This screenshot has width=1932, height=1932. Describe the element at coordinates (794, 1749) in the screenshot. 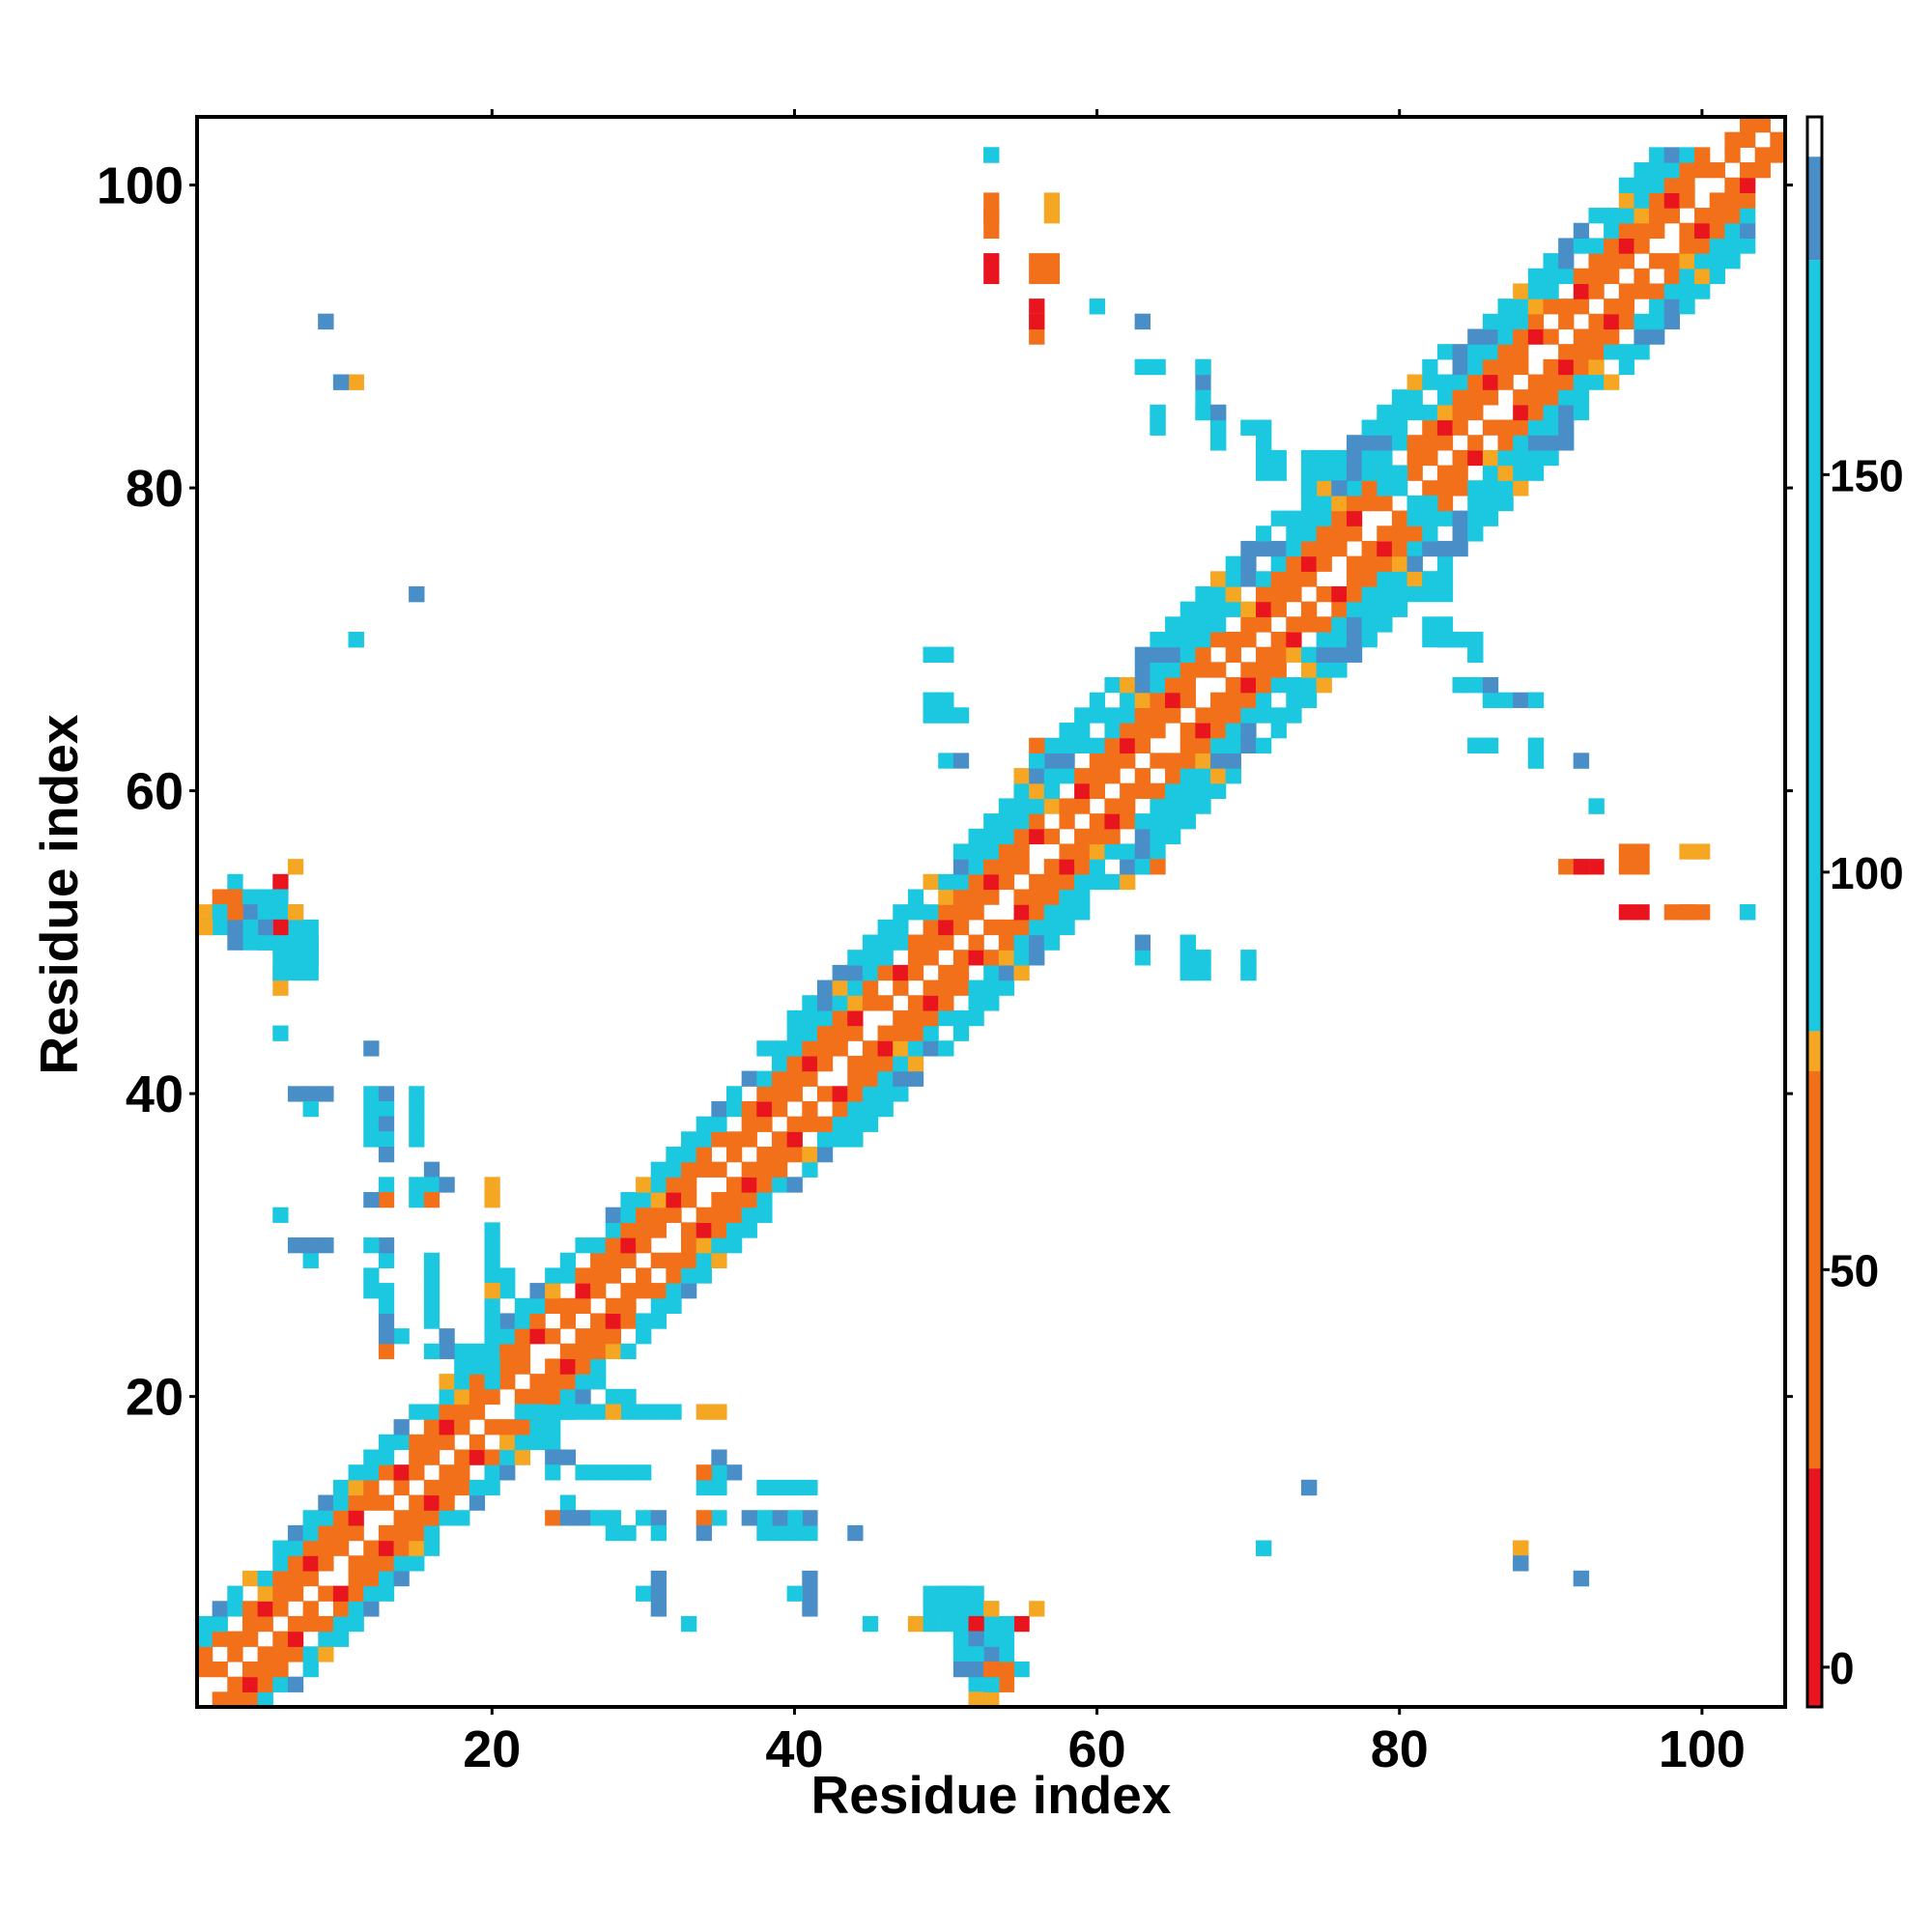

I see `x-tick-label: 40` at that location.